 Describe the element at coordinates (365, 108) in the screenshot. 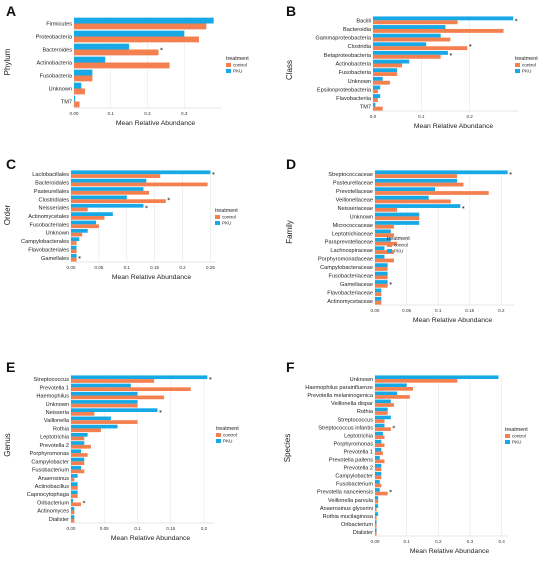

I see `category-label: TM7` at that location.